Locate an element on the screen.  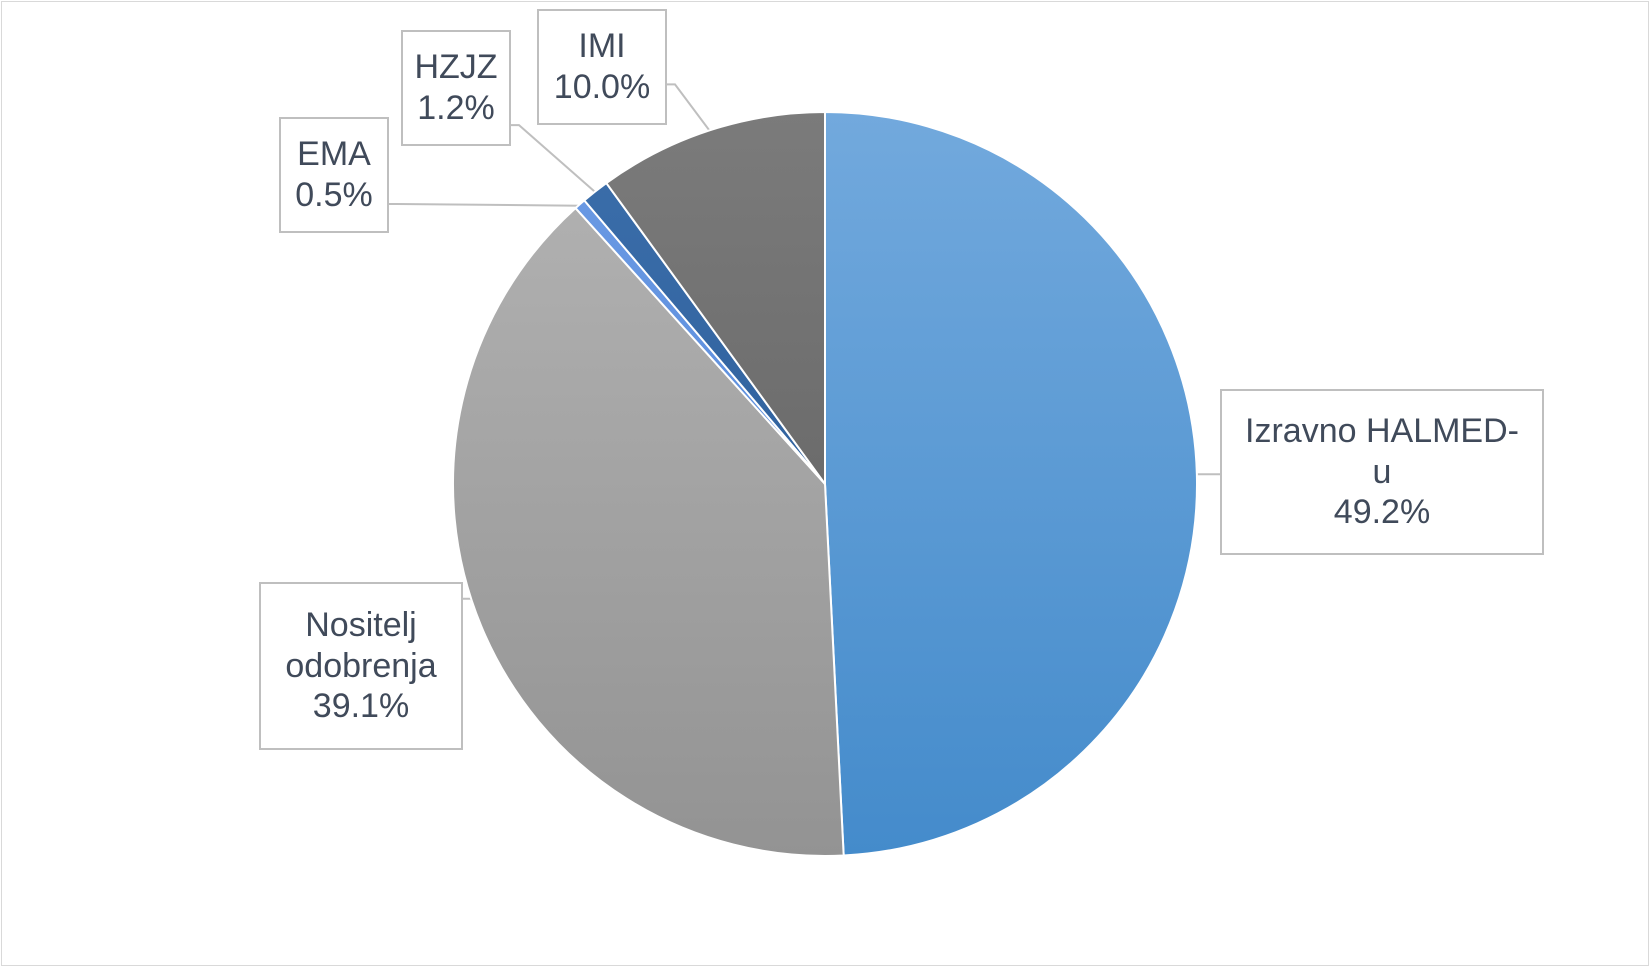
data-label-nositelj-odobrenja: Nositelj odobrenja 39.1% is located at coordinates (361, 666).